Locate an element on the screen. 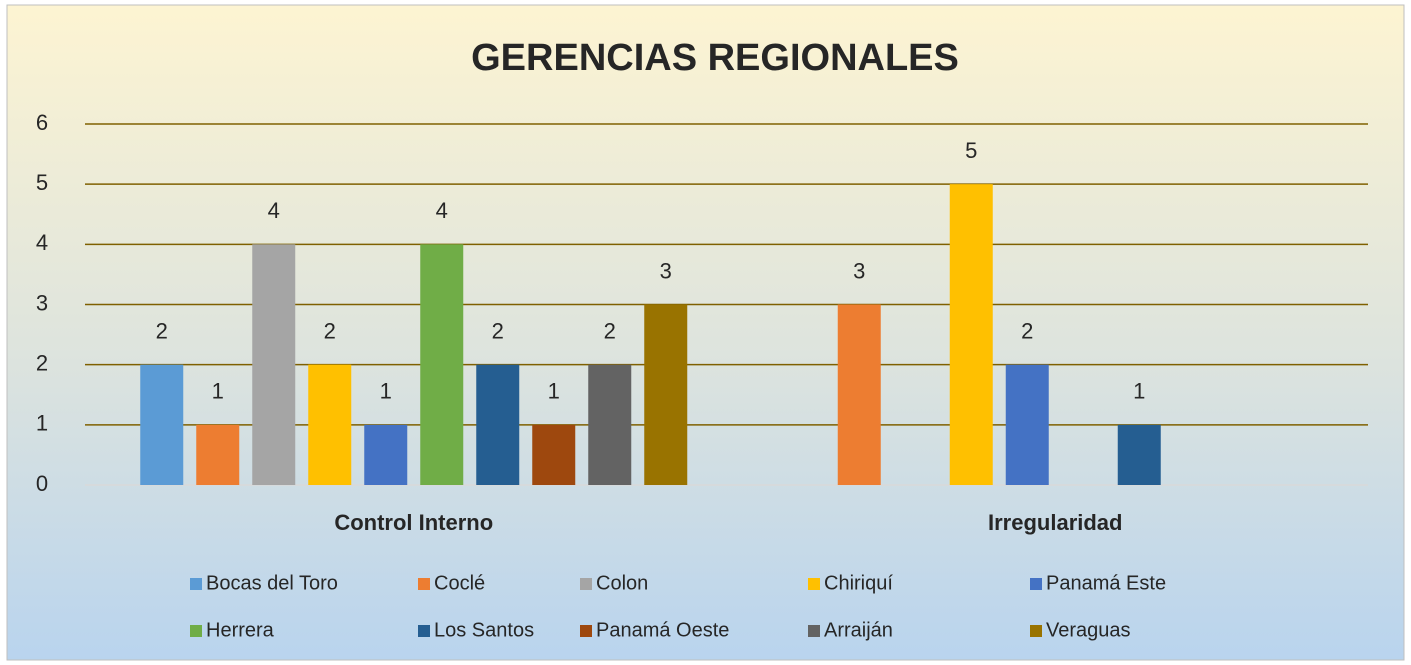 This screenshot has width=1411, height=665. chart-title: GERENCIAS REGIONALES is located at coordinates (715, 58).